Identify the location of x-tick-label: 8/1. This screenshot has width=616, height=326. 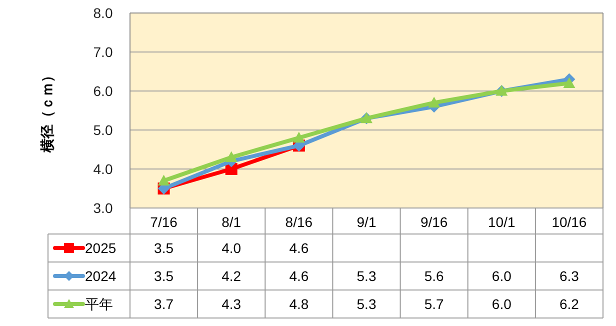
(232, 222).